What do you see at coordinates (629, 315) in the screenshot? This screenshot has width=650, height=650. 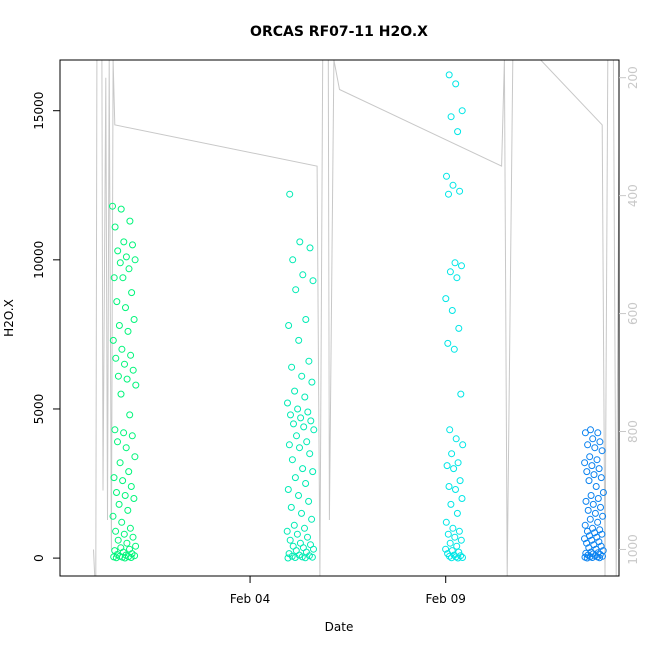 I see `y2-axis: 200 400 600 800 1000` at bounding box center [629, 315].